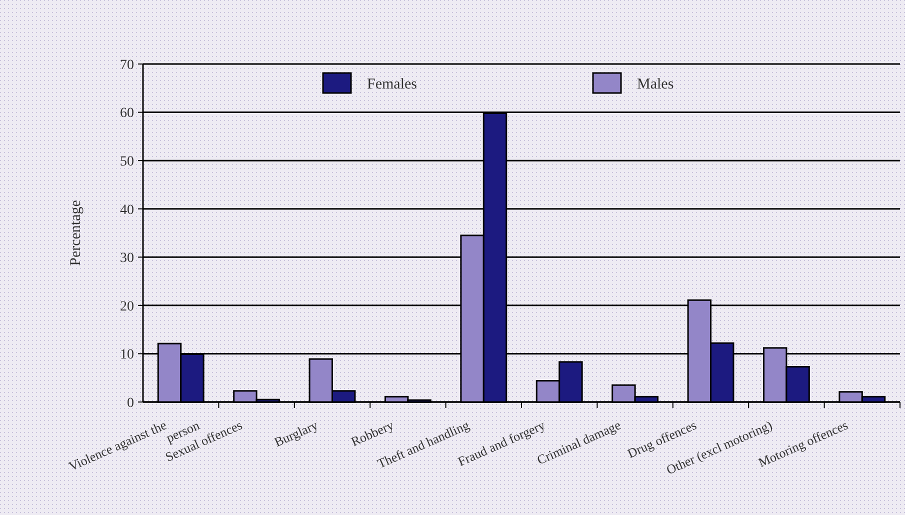  I want to click on y-tick-label: 30, so click(127, 258).